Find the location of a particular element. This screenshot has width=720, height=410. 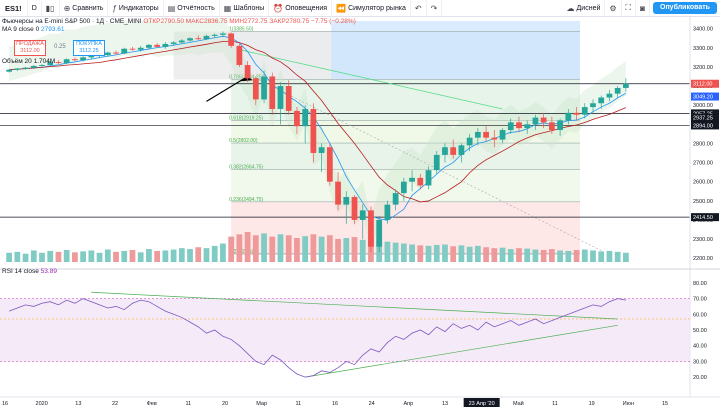

gear-icon: ⚙ is located at coordinates (613, 8).